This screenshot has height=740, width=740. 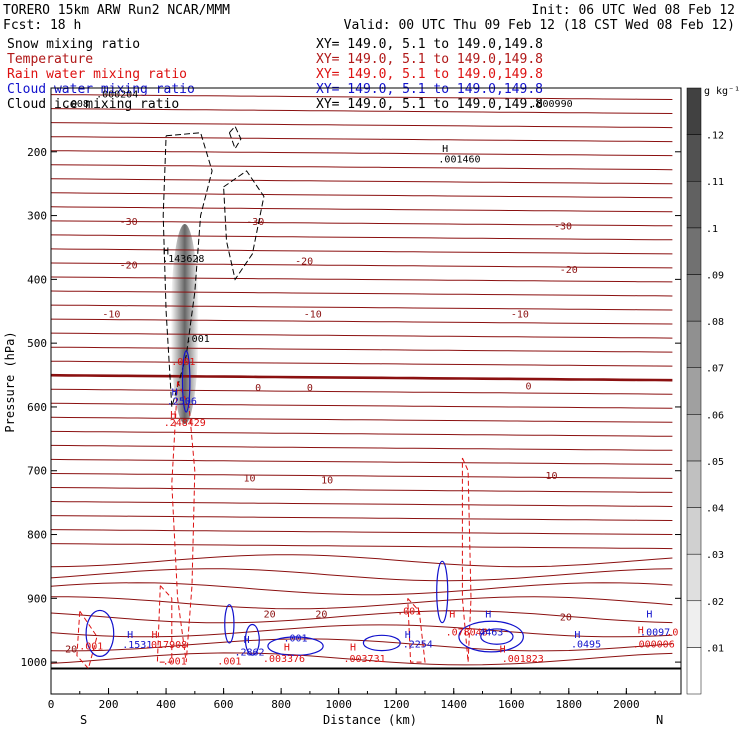 I want to click on annotation-24: .003731, so click(x=364, y=659).